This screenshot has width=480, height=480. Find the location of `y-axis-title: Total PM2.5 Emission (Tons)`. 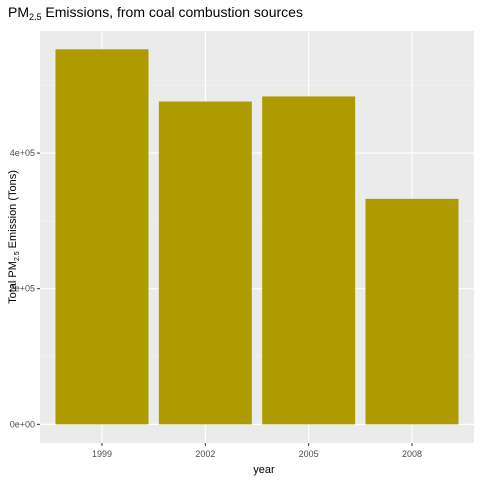

y-axis-title: Total PM2.5 Emission (Tons) is located at coordinates (14, 237).